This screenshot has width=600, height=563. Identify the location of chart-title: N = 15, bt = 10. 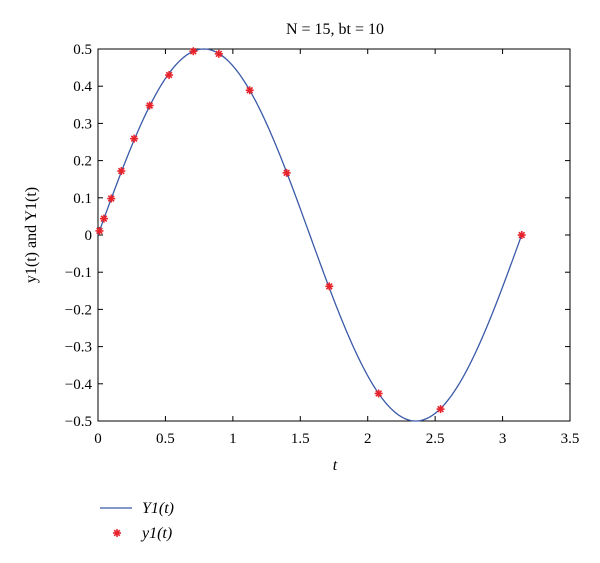
(335, 29).